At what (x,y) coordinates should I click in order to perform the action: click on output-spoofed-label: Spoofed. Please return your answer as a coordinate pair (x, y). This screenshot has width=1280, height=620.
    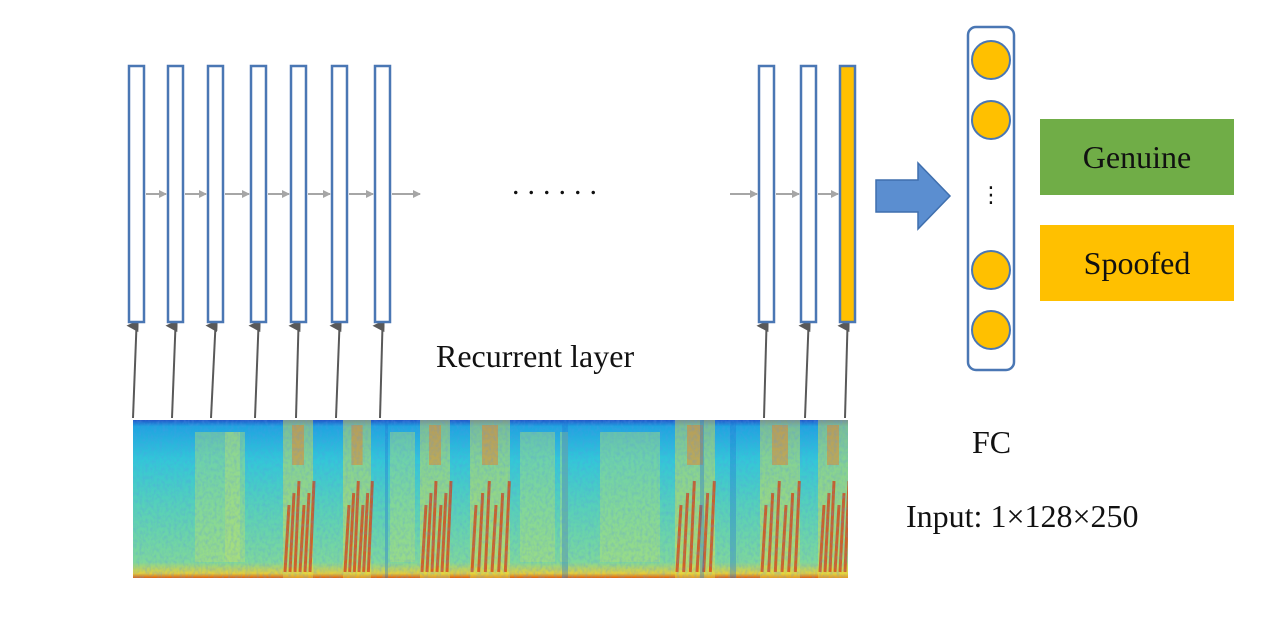
    Looking at the image, I should click on (1137, 262).